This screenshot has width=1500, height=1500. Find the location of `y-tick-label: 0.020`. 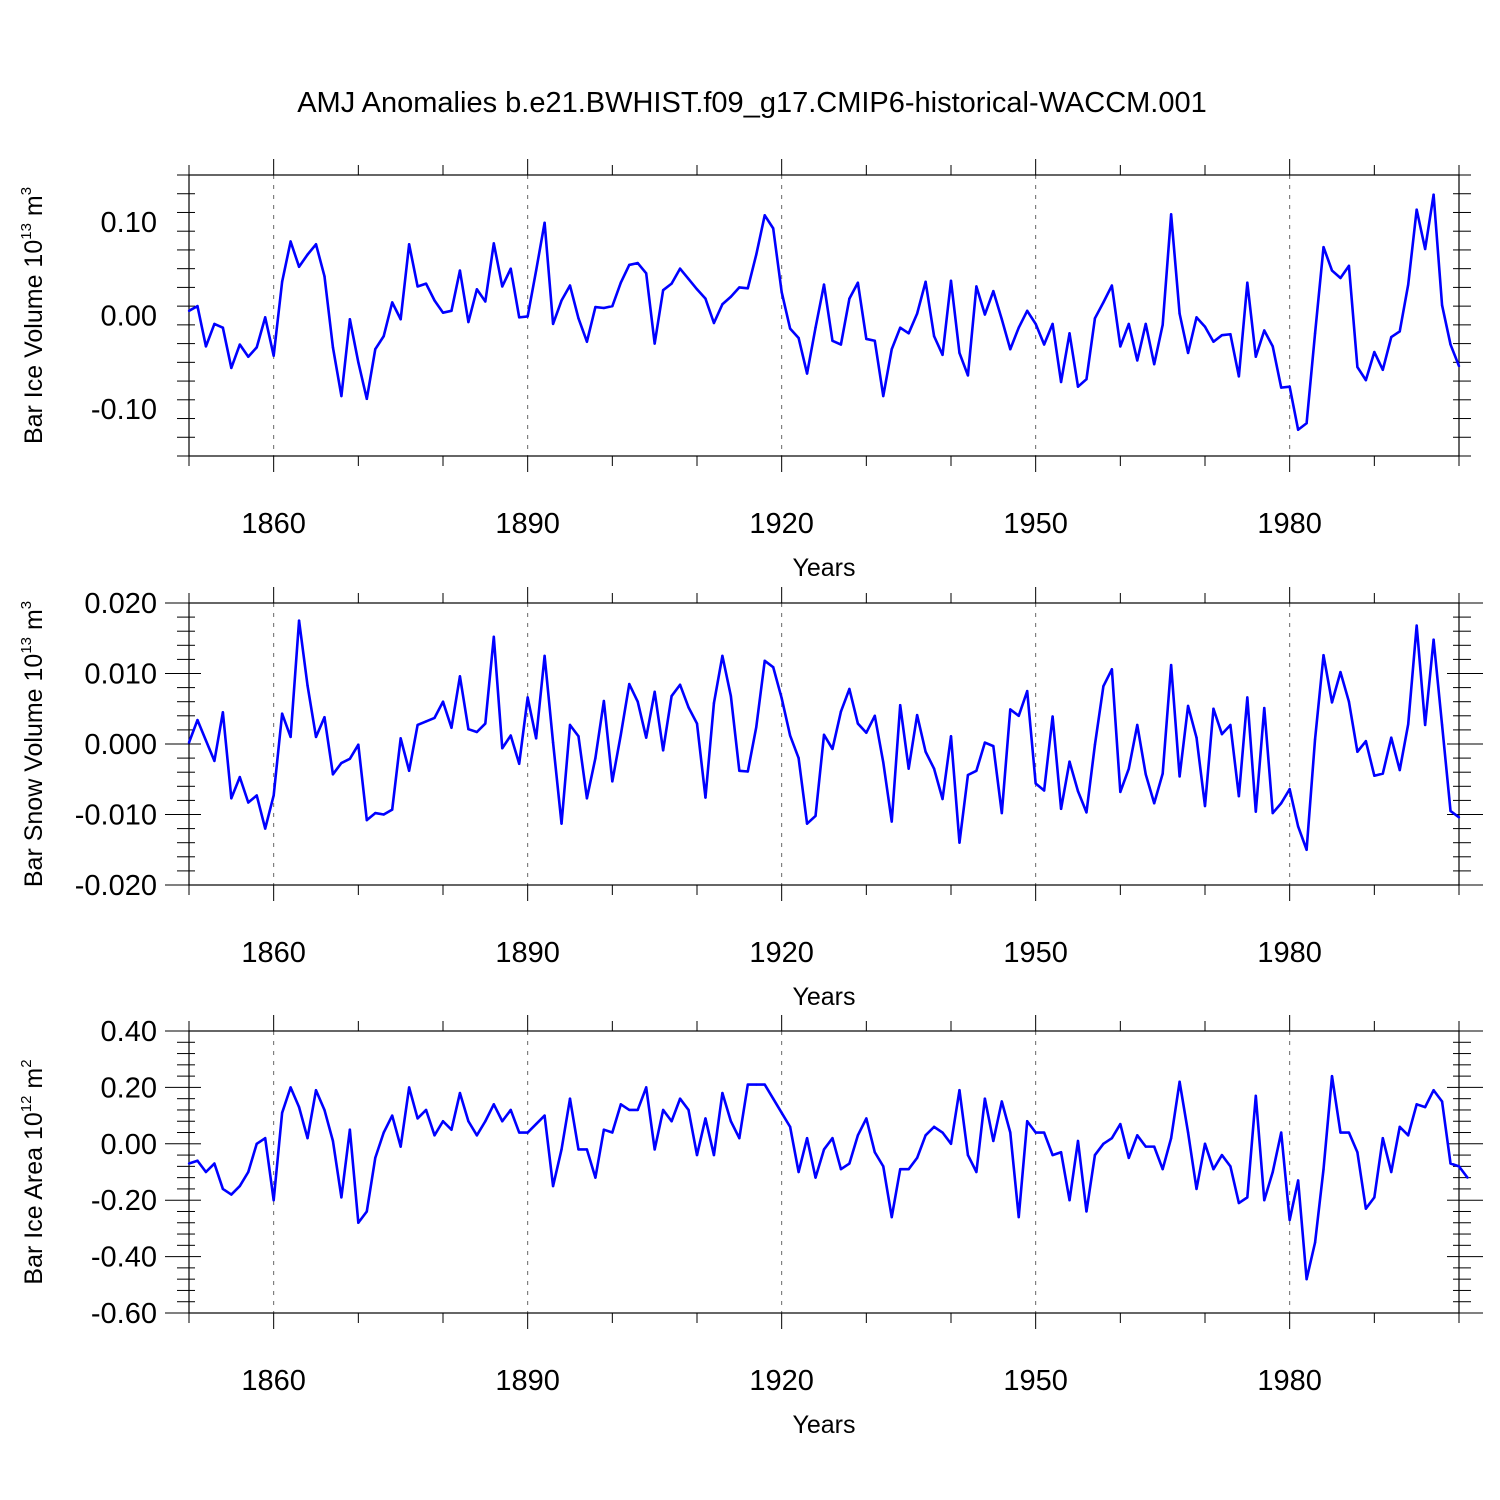

y-tick-label: 0.020 is located at coordinates (120, 604).